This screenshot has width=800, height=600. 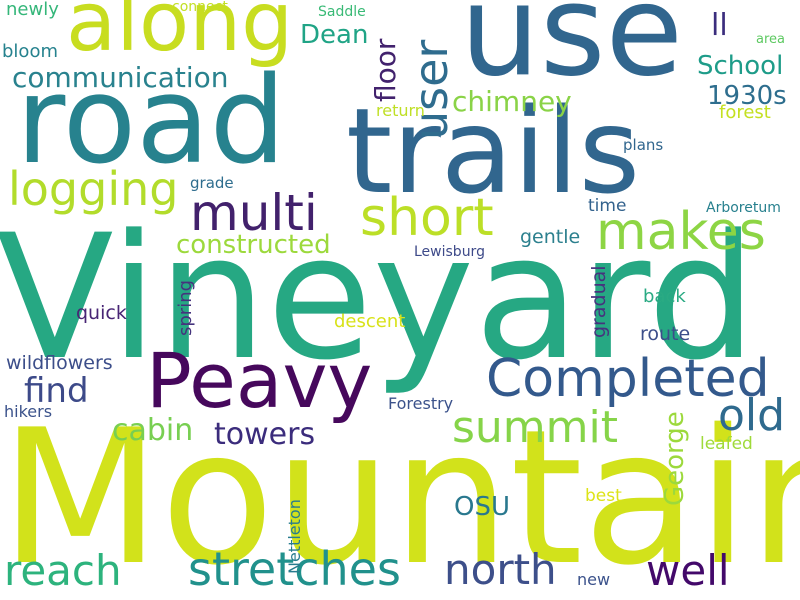 I want to click on word-reach: reach, so click(x=63, y=570).